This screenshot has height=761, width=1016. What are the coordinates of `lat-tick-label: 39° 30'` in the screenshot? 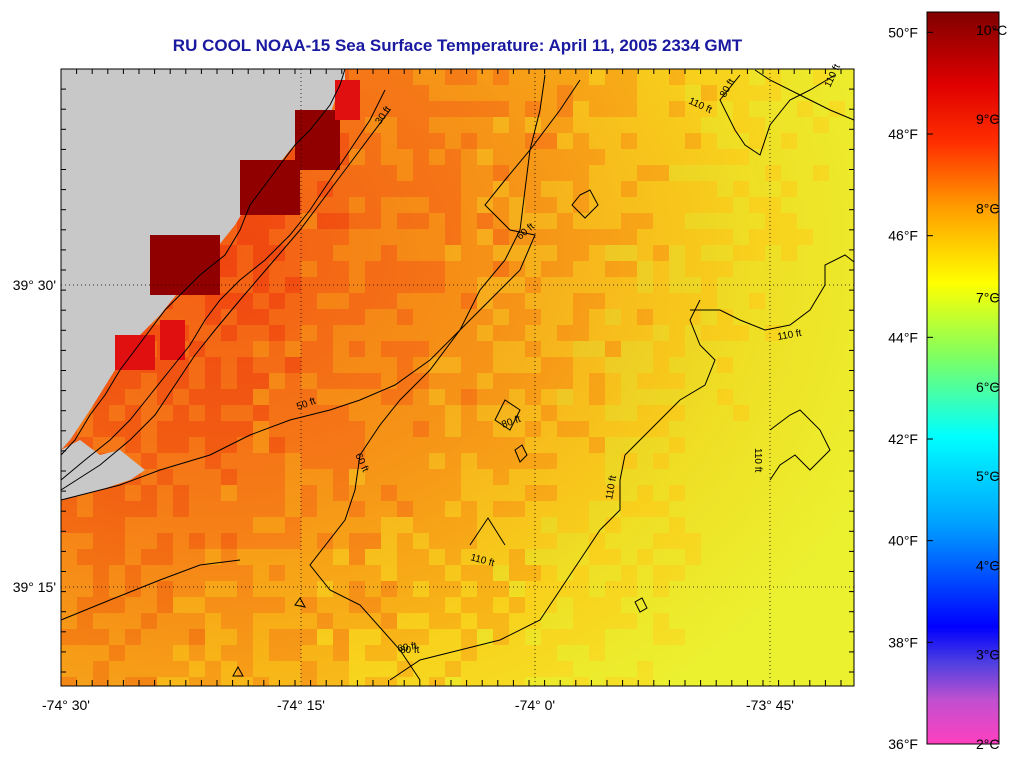 It's located at (34, 285).